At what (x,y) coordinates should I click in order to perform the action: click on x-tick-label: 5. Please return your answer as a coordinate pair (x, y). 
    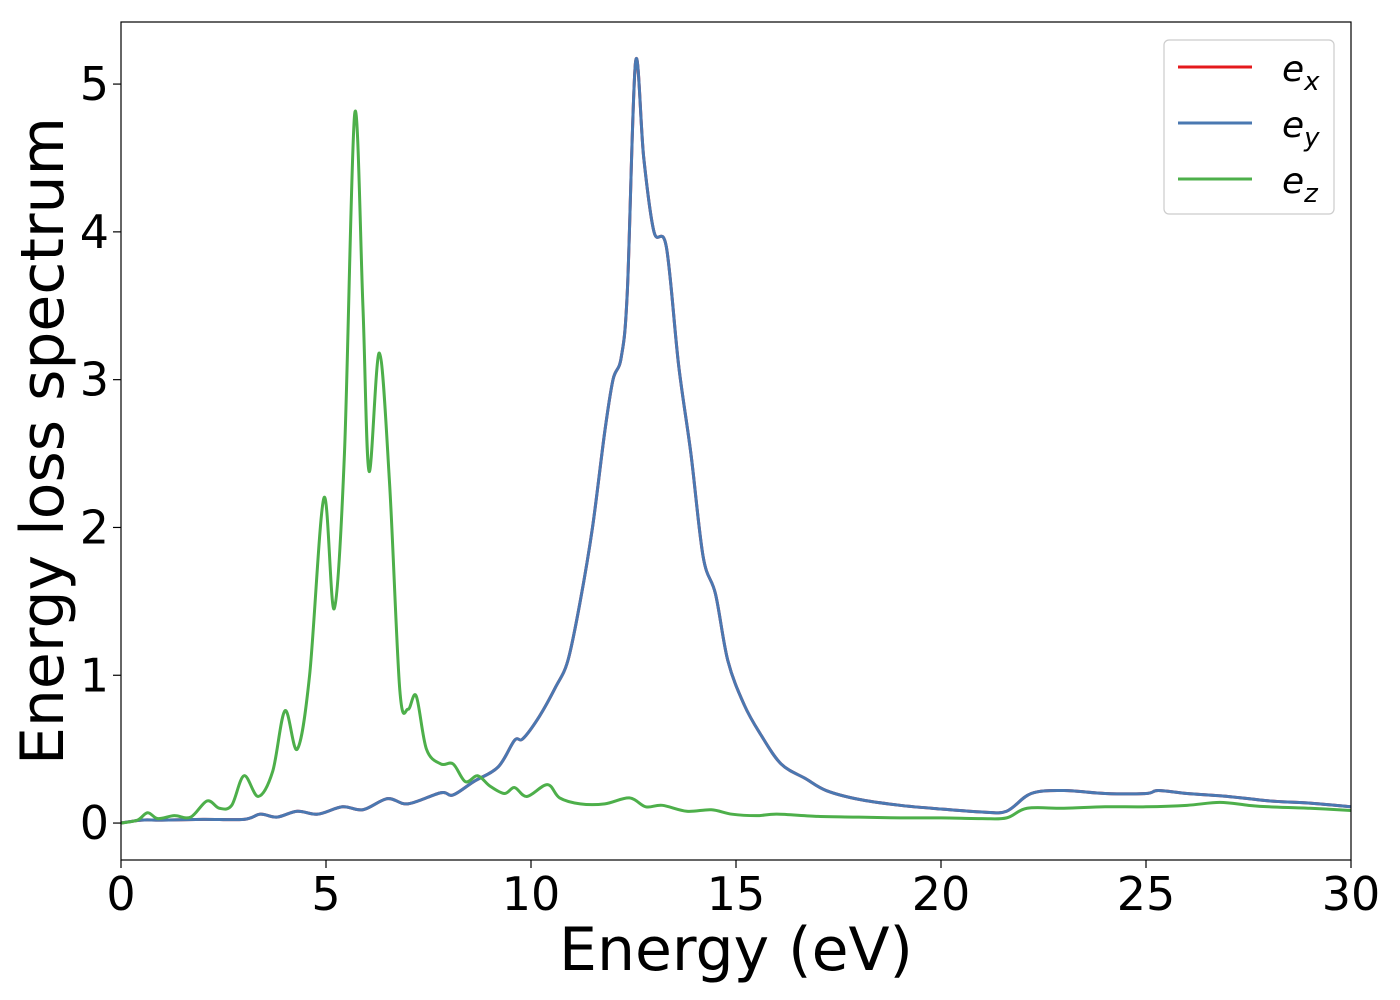
    Looking at the image, I should click on (325, 894).